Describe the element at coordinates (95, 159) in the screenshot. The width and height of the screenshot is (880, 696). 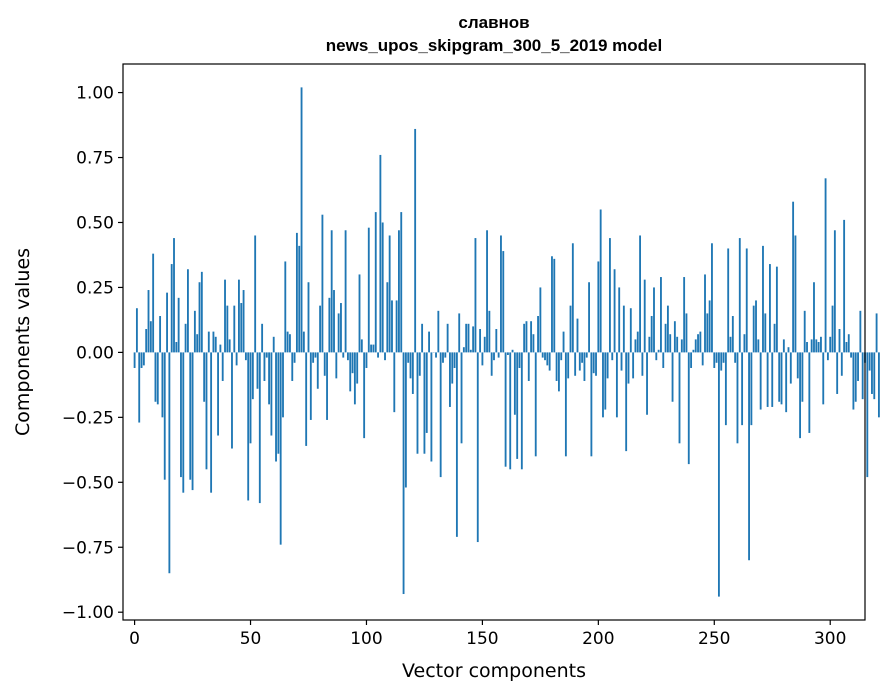
I see `y-tick-label: 0.75` at that location.